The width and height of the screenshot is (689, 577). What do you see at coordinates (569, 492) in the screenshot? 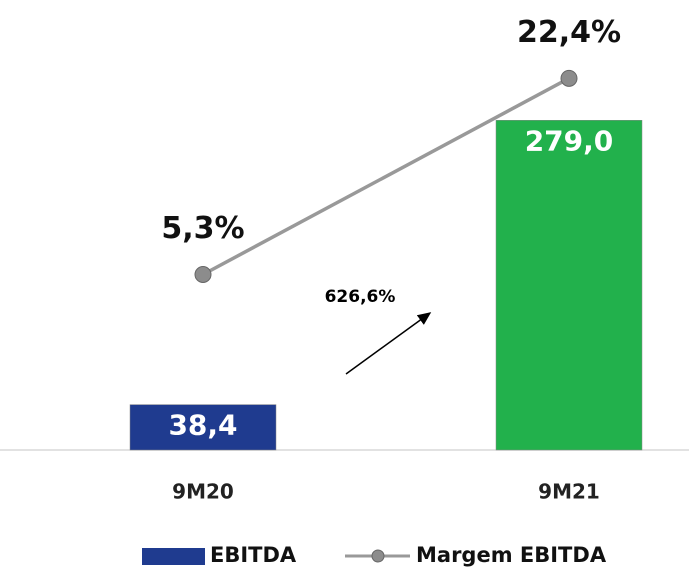
I see `x-tick-label: 9M21` at bounding box center [569, 492].